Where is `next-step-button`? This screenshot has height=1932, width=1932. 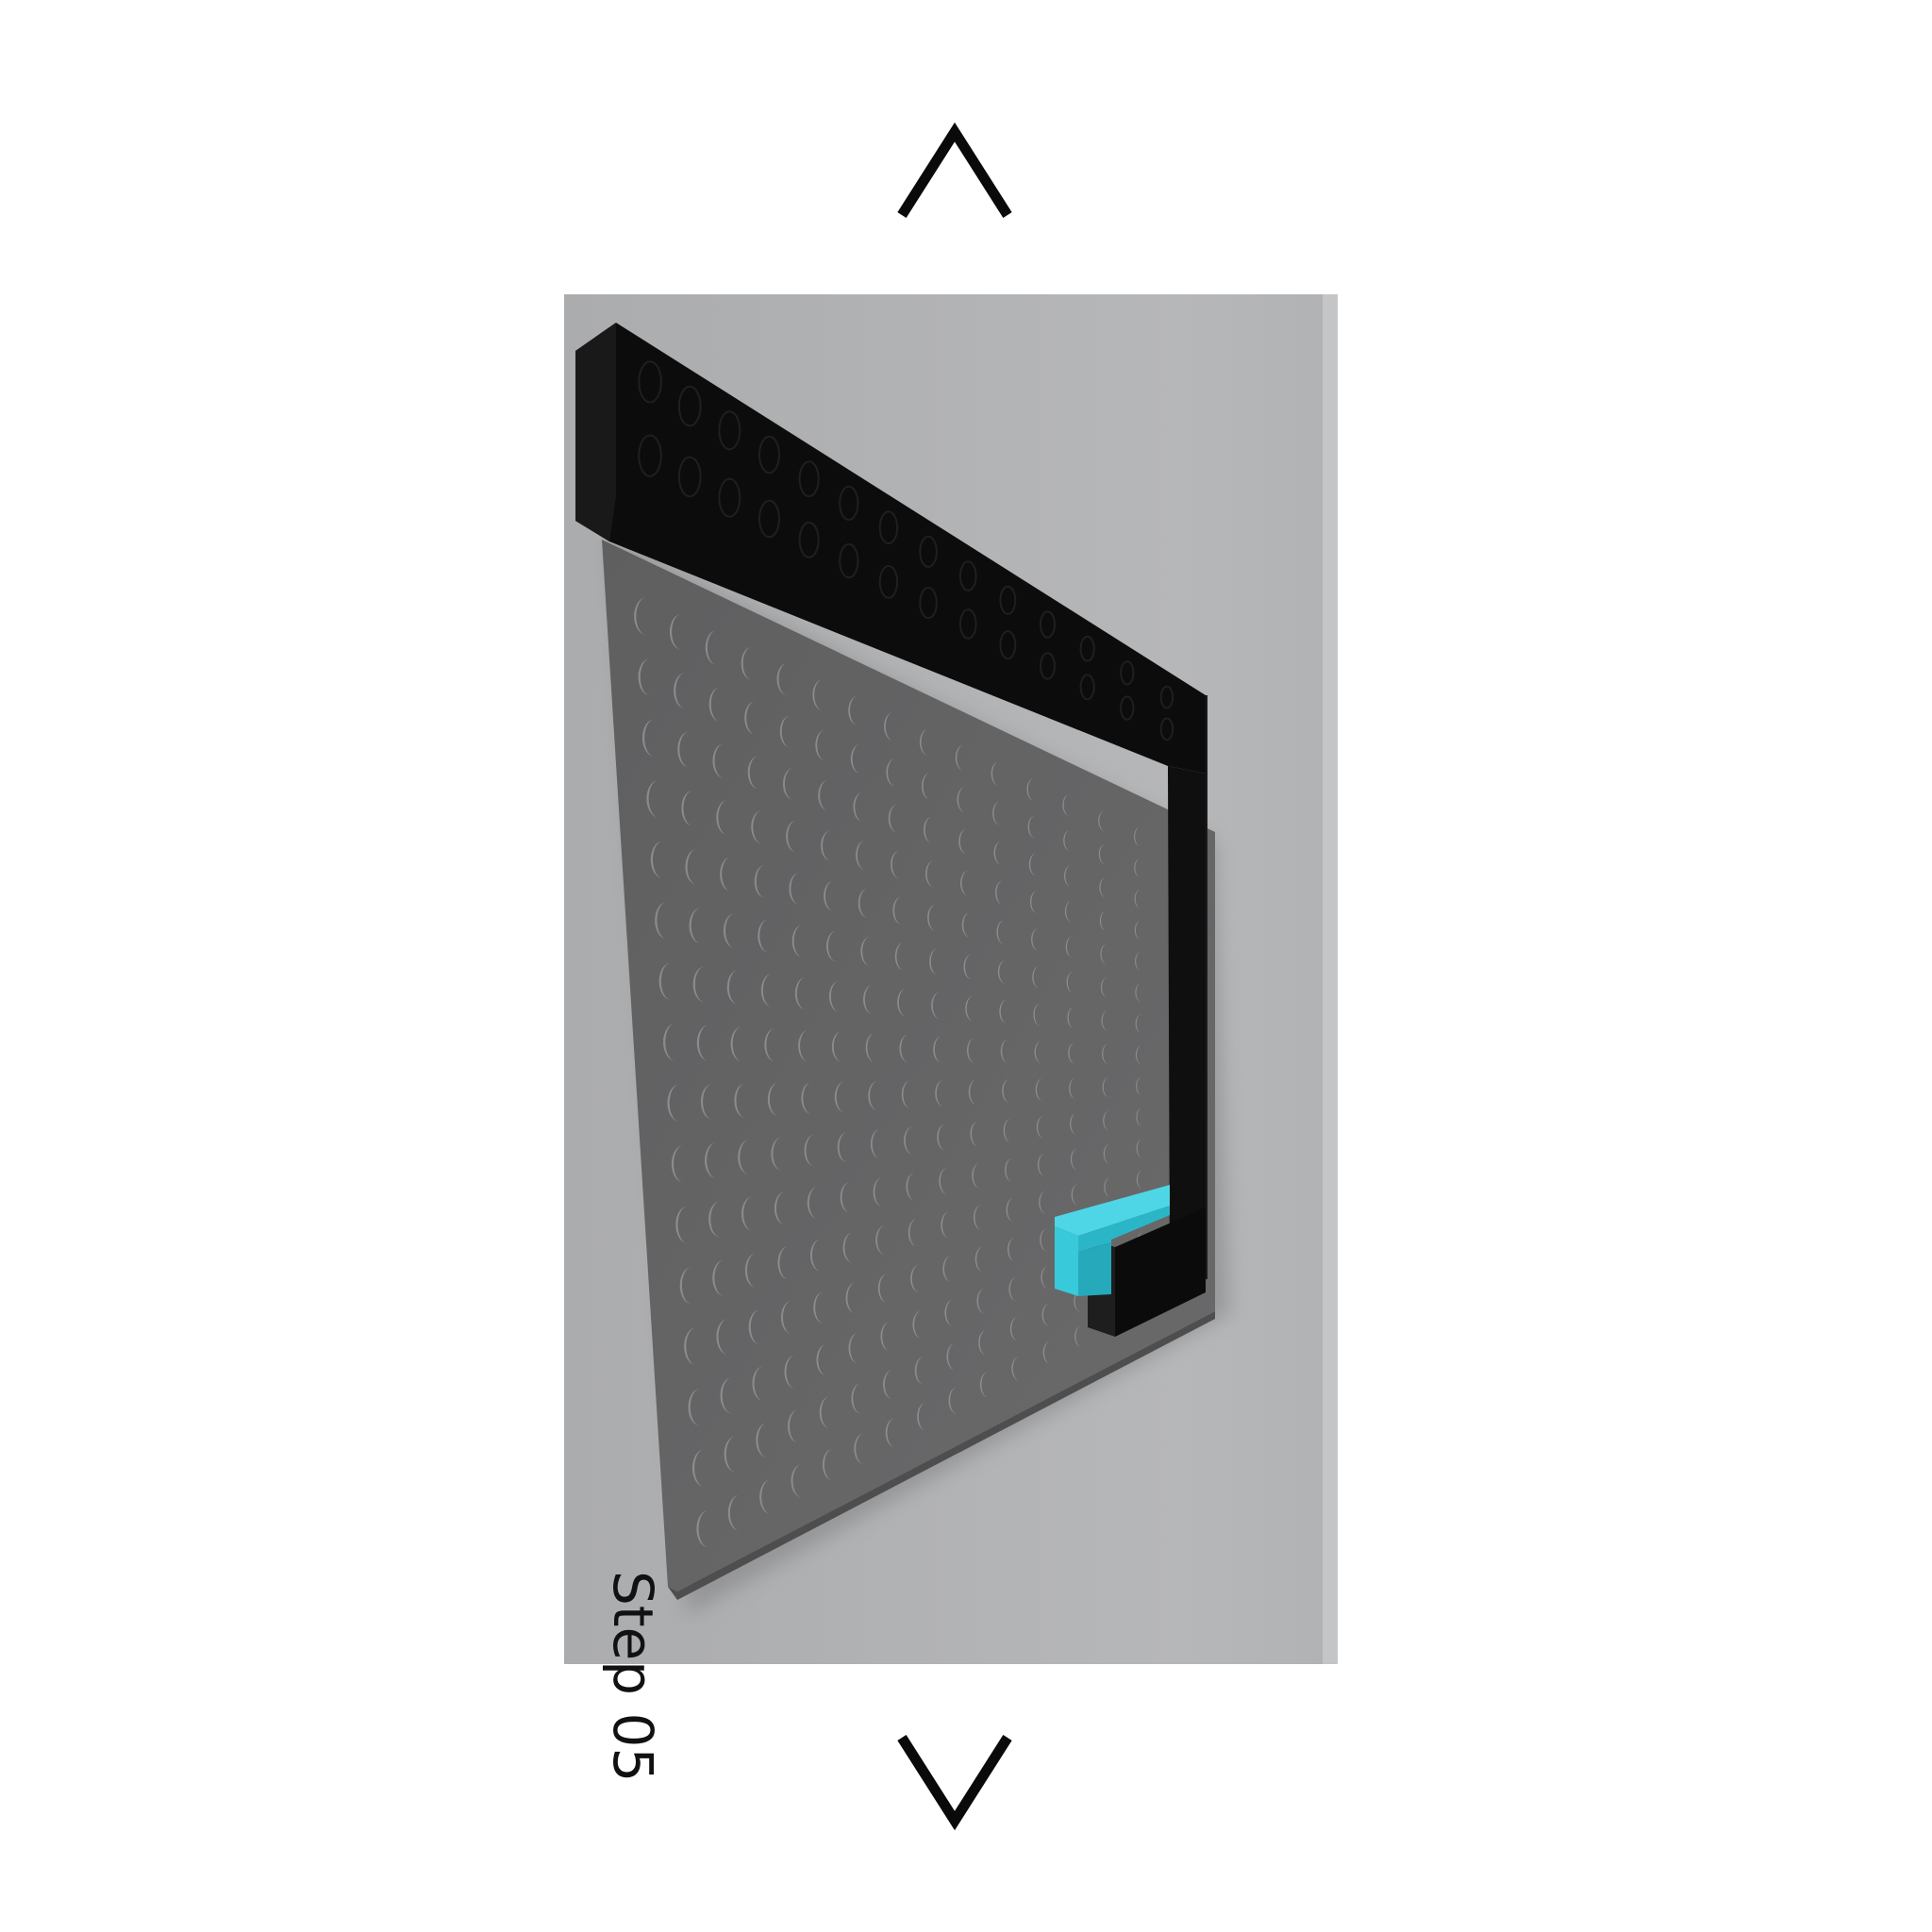
next-step-button is located at coordinates (955, 1775).